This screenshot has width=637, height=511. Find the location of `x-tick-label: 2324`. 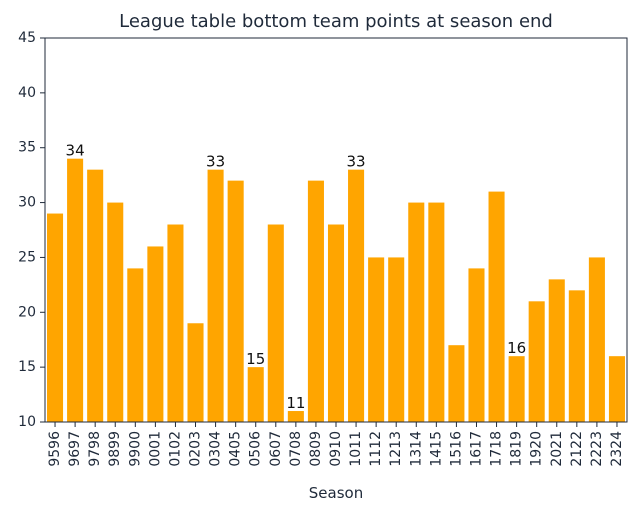

x-tick-label: 2324 is located at coordinates (617, 449).